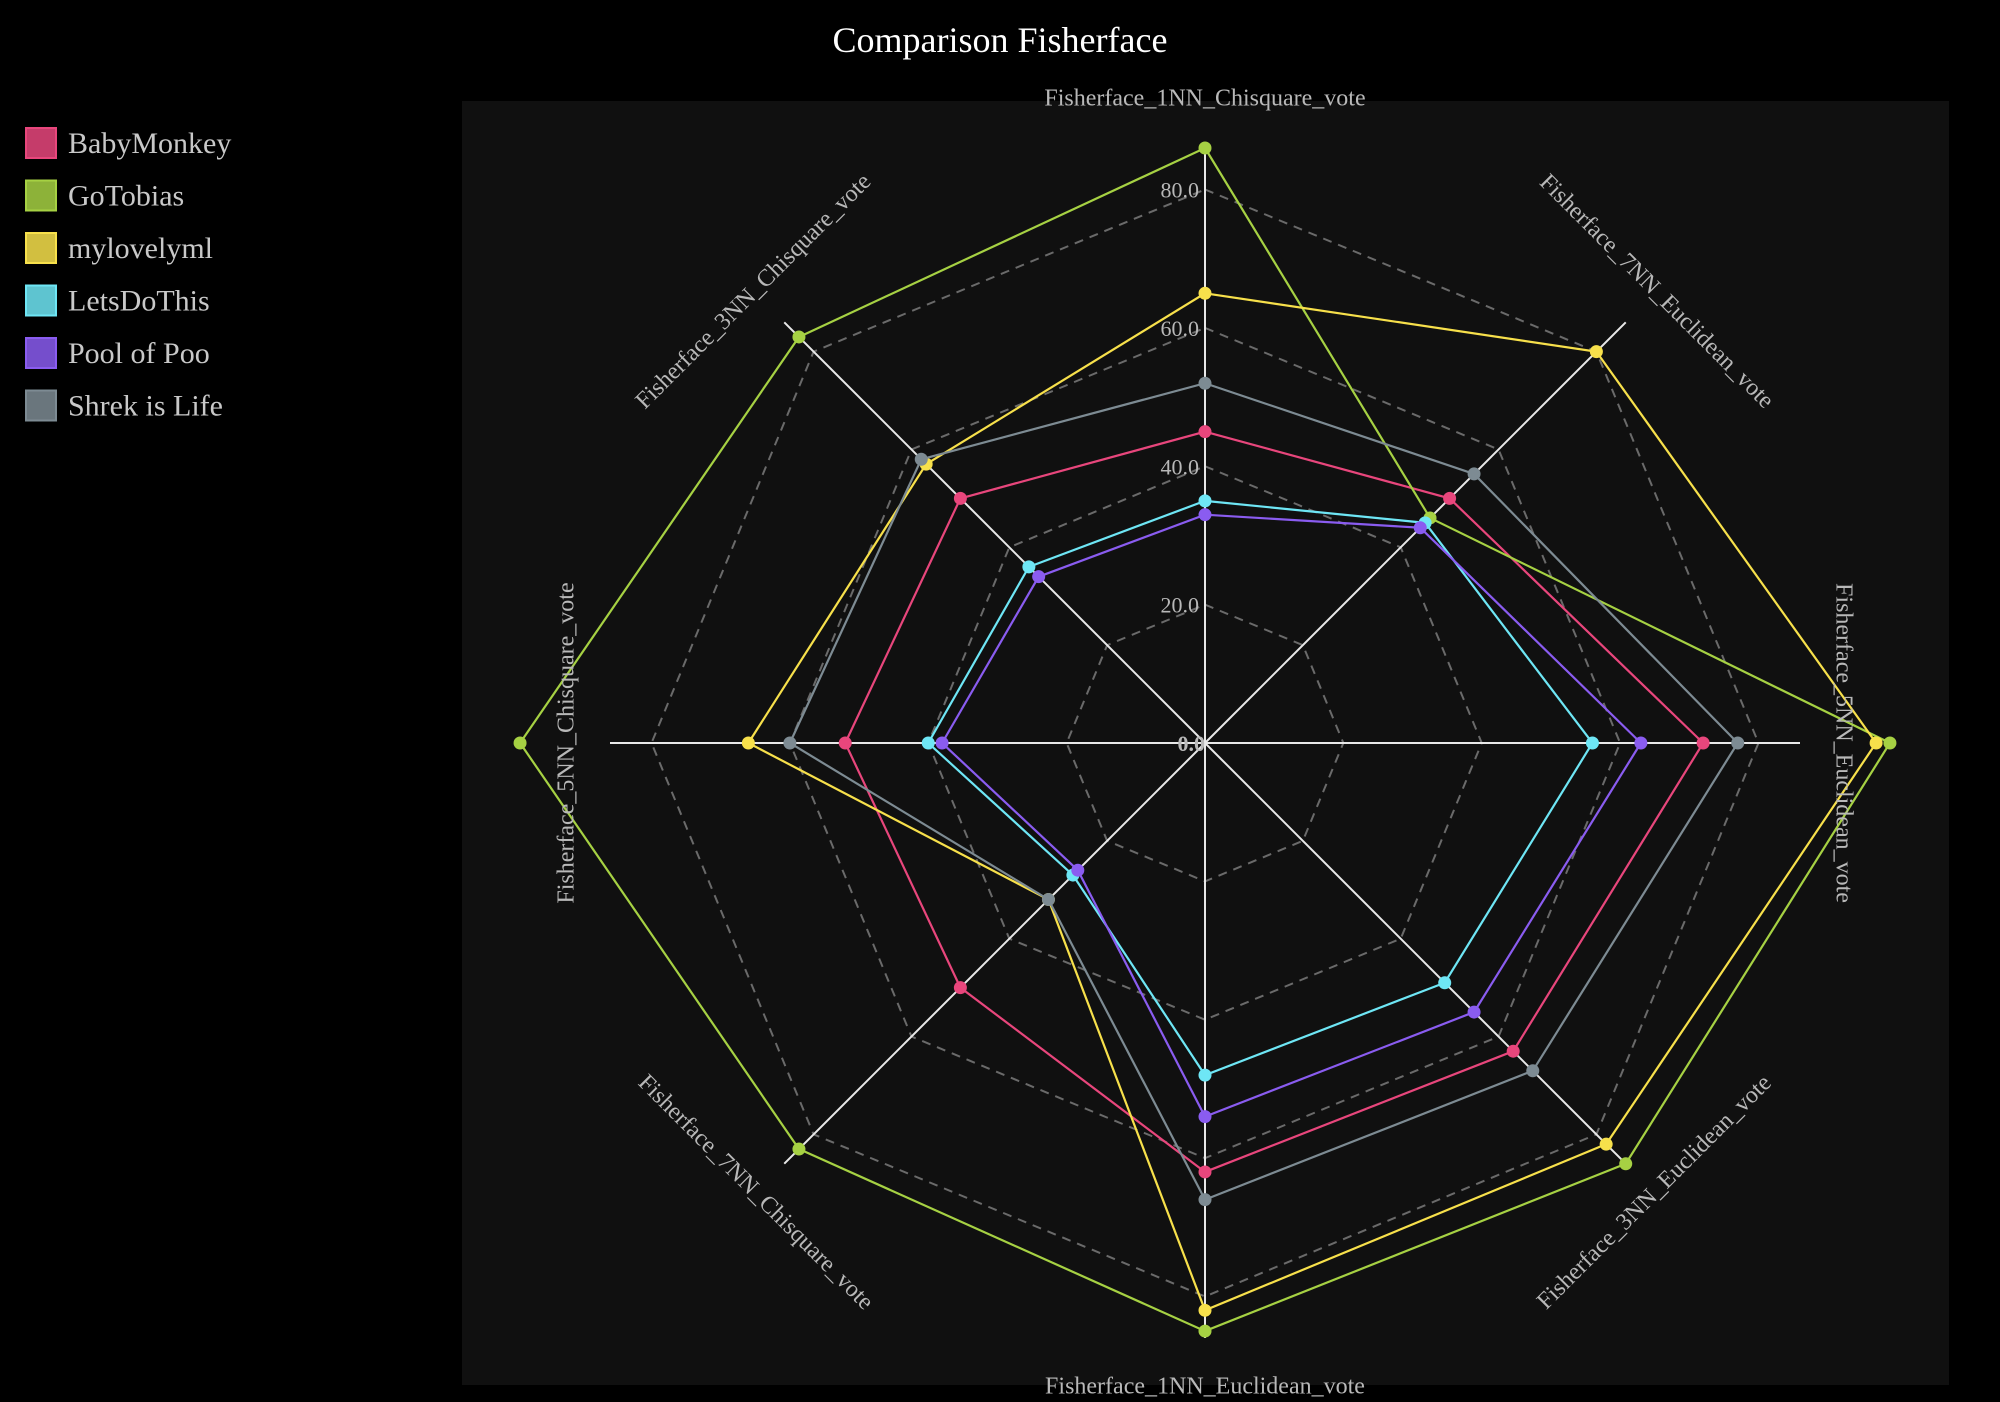 This screenshot has height=1402, width=2000. I want to click on axis-label: Fisherface_5NN_Euclidean_vote, so click(1843, 743).